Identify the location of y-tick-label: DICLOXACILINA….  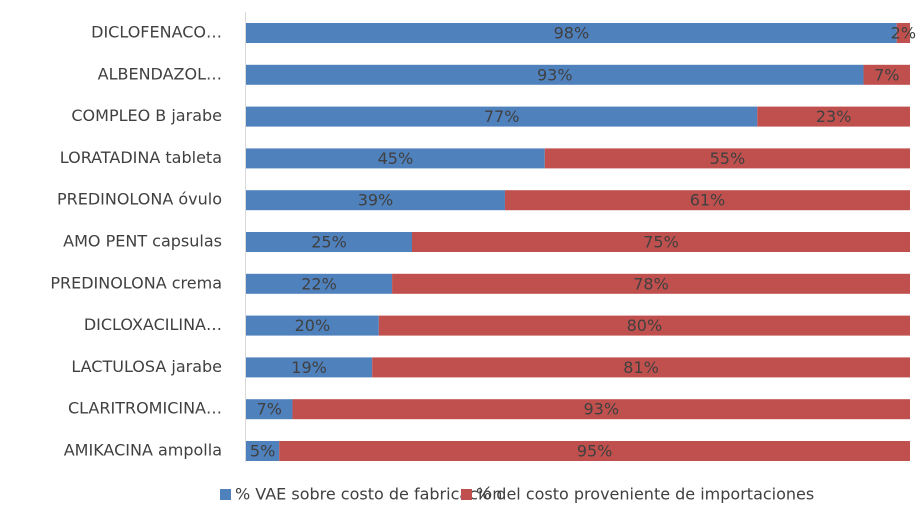
(153, 324).